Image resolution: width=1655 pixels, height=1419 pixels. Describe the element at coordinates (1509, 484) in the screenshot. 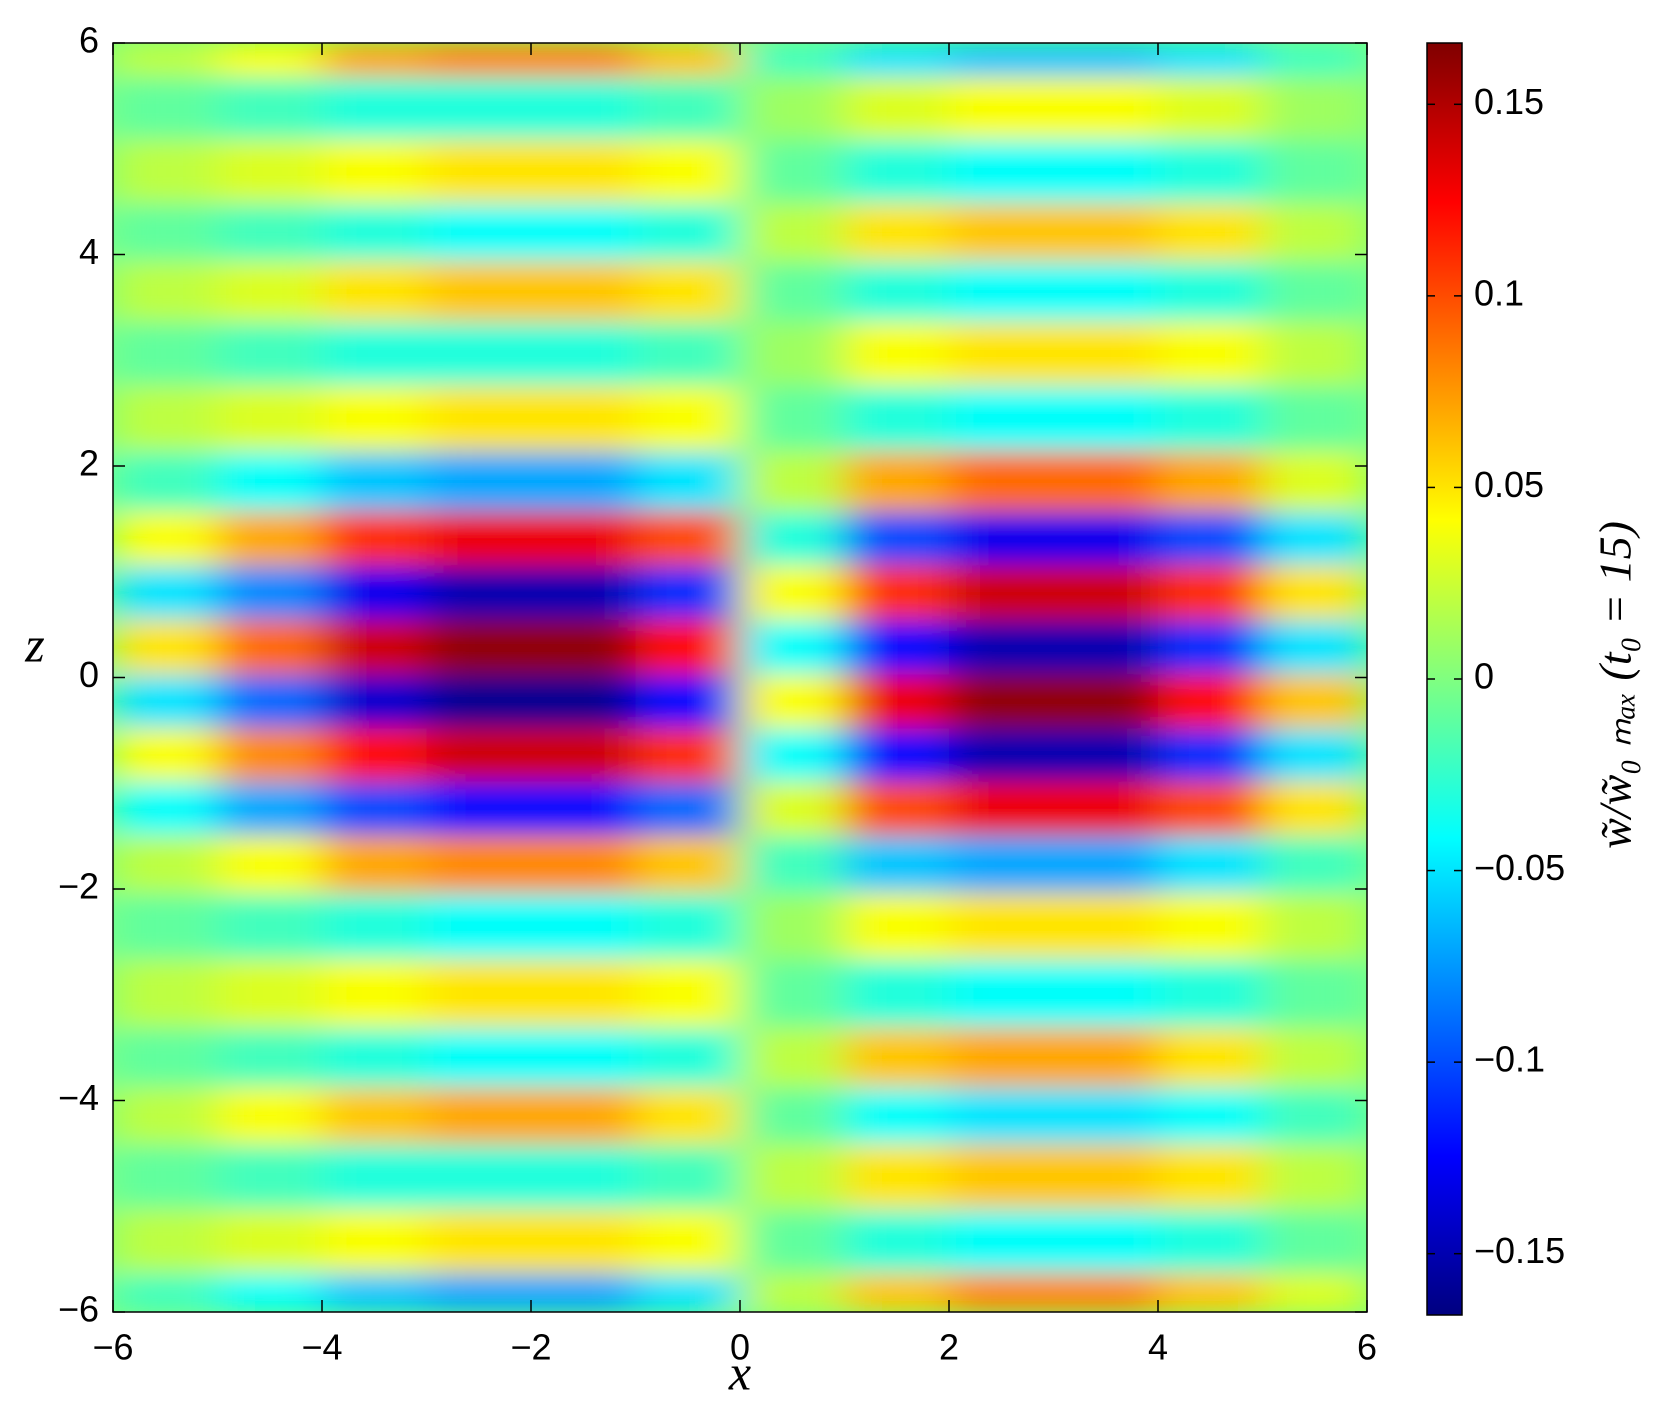

I see `colorbar-tick-label: 0.05` at that location.